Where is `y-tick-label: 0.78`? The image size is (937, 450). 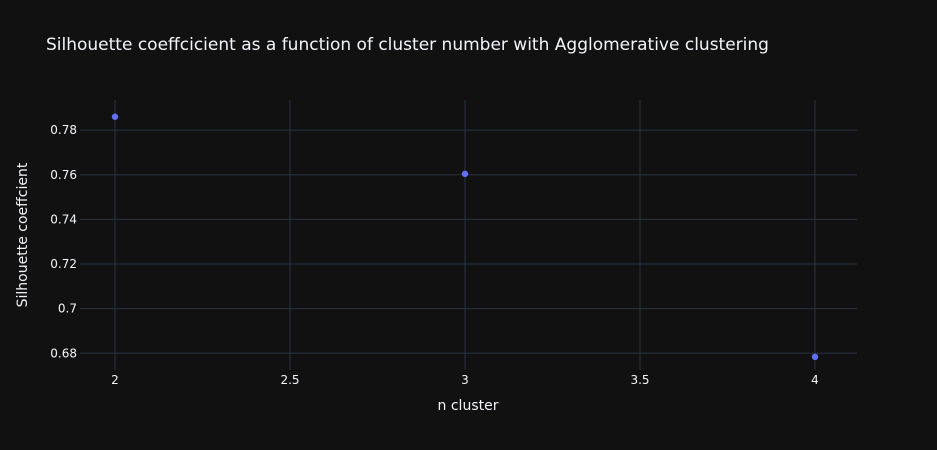
y-tick-label: 0.78 is located at coordinates (63, 130).